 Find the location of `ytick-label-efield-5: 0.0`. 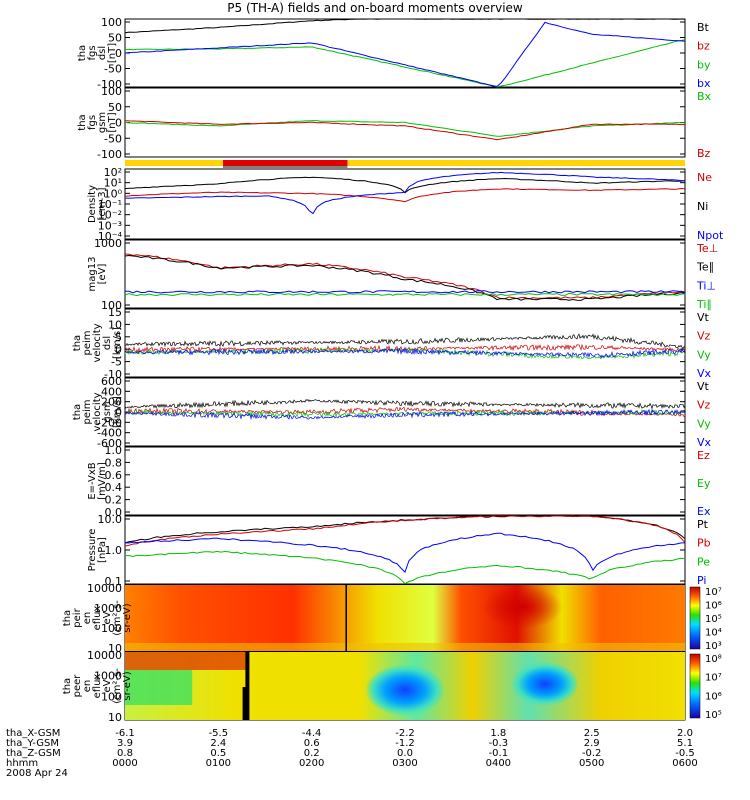

ytick-label-efield-5: 0.0 is located at coordinates (114, 512).